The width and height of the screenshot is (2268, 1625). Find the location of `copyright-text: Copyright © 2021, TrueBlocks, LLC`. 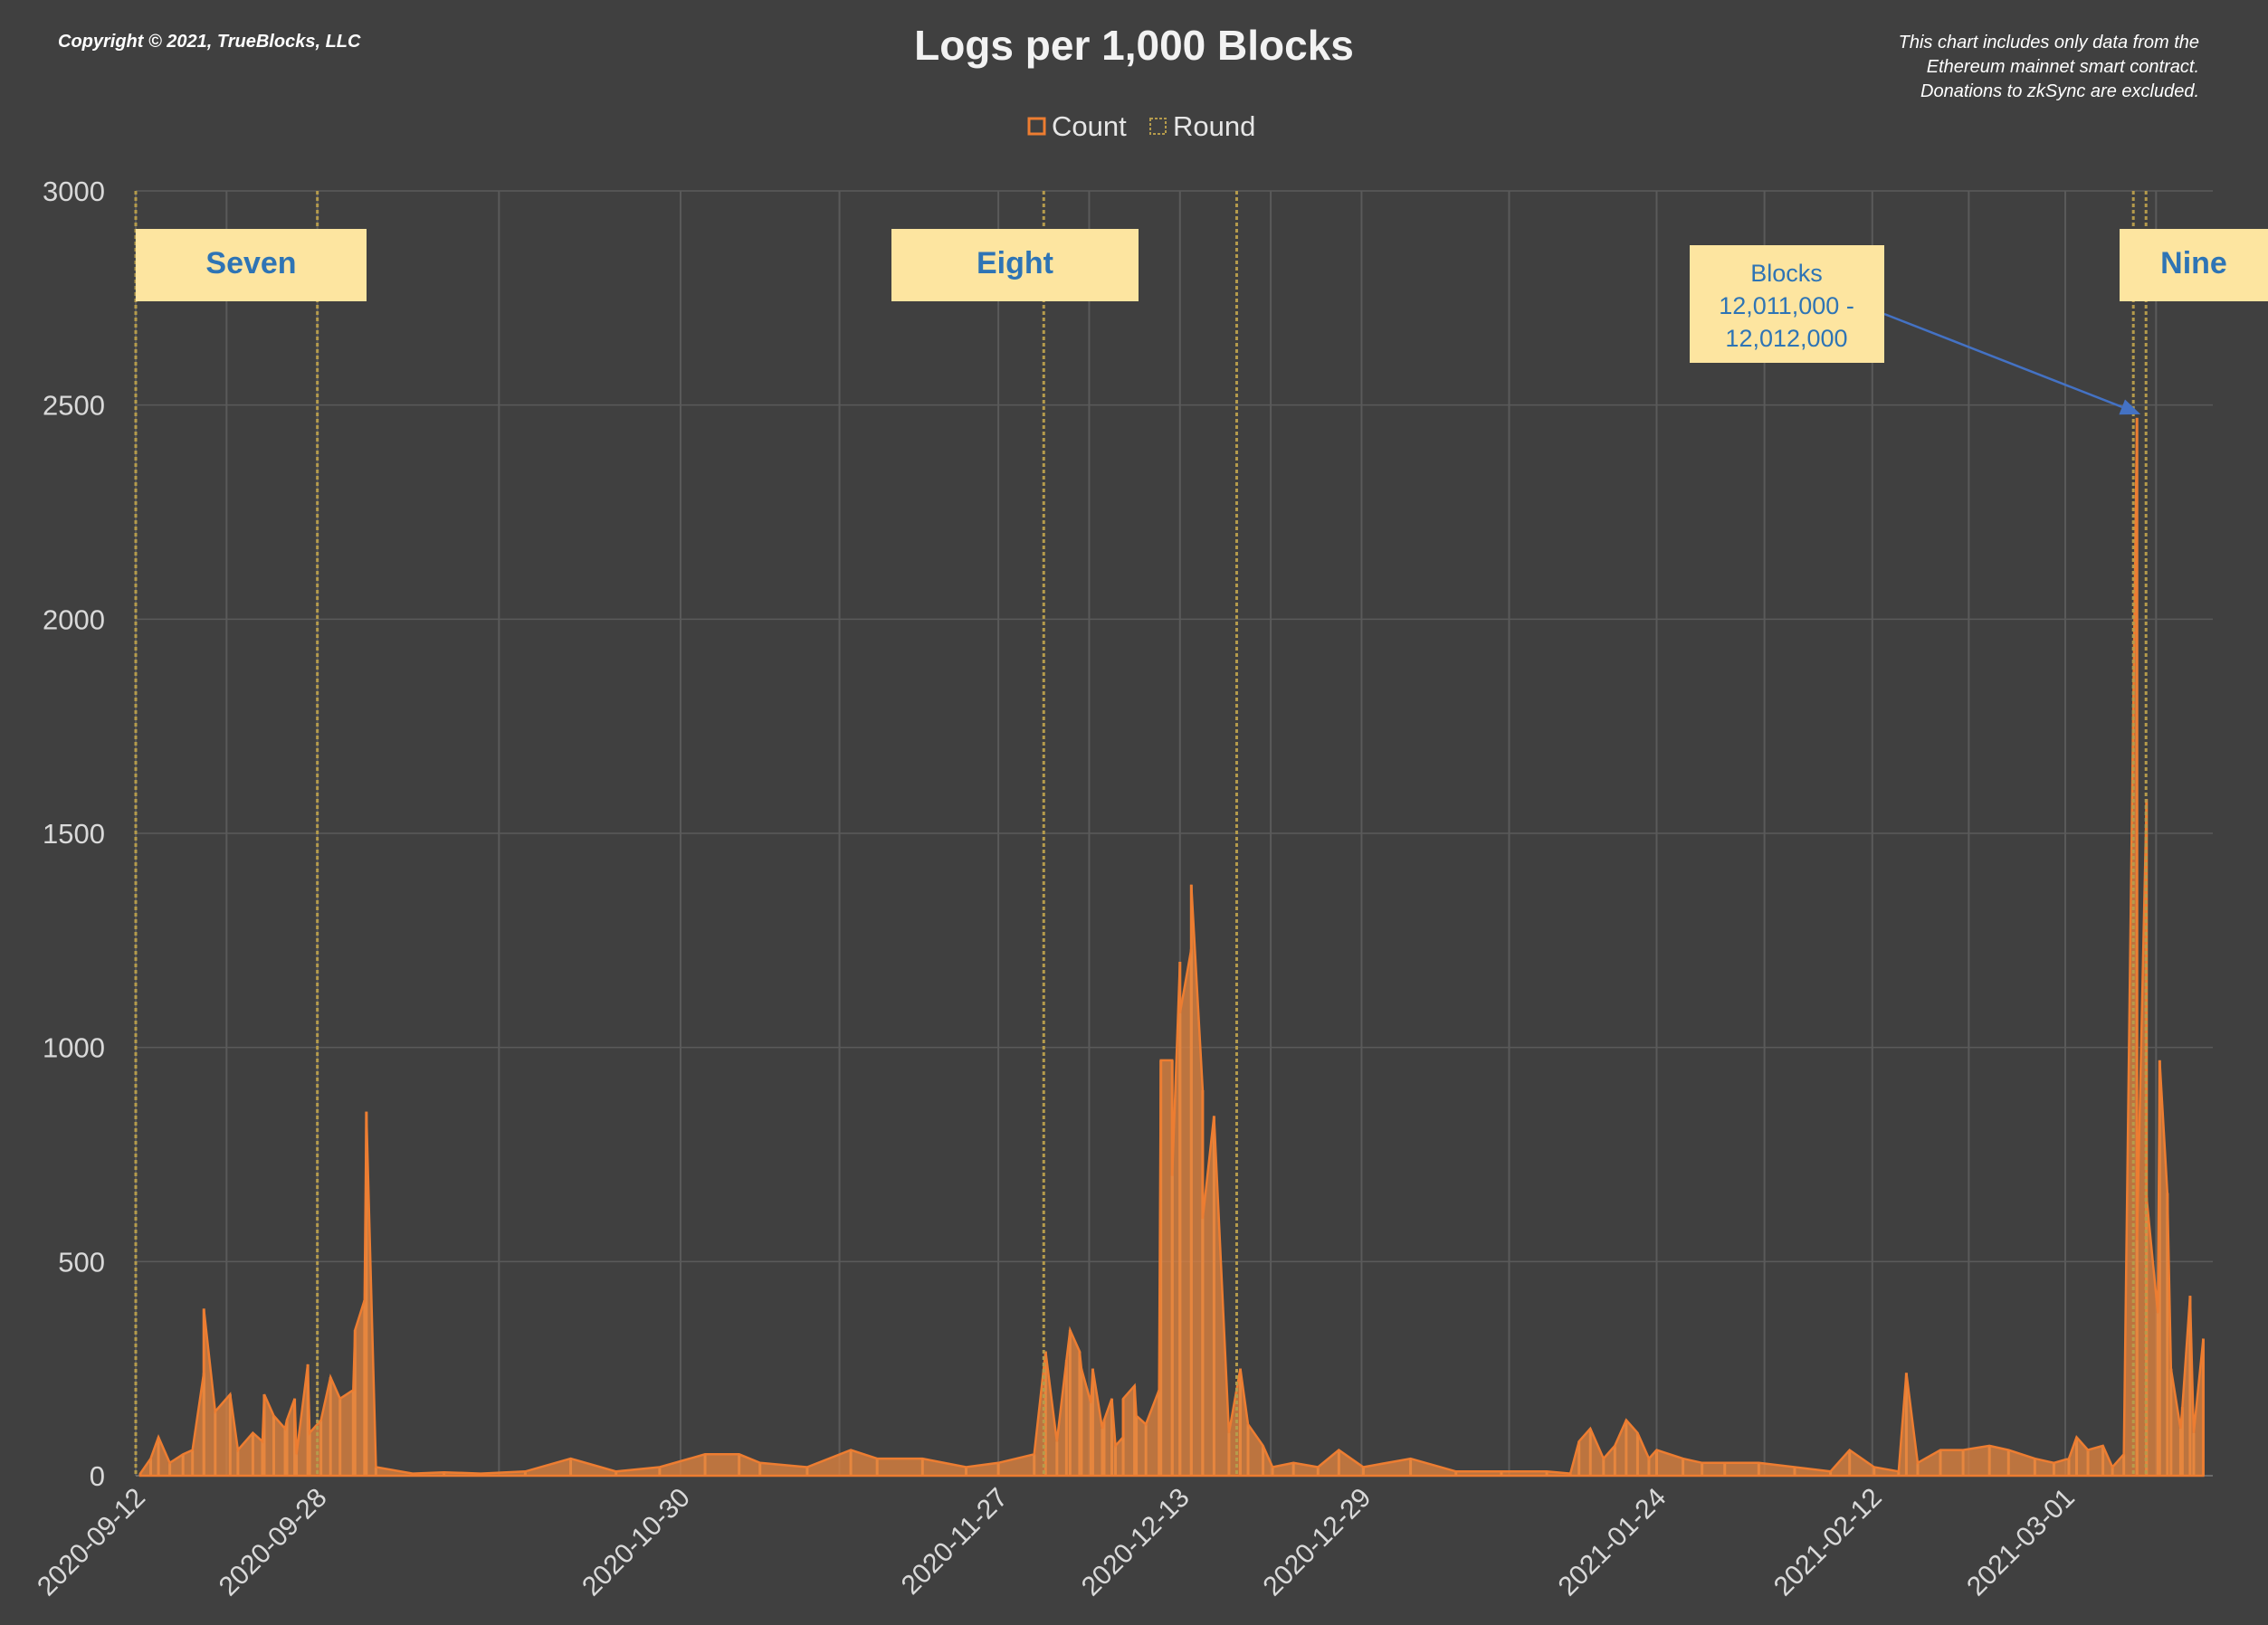

copyright-text: Copyright © 2021, TrueBlocks, LLC is located at coordinates (210, 42).